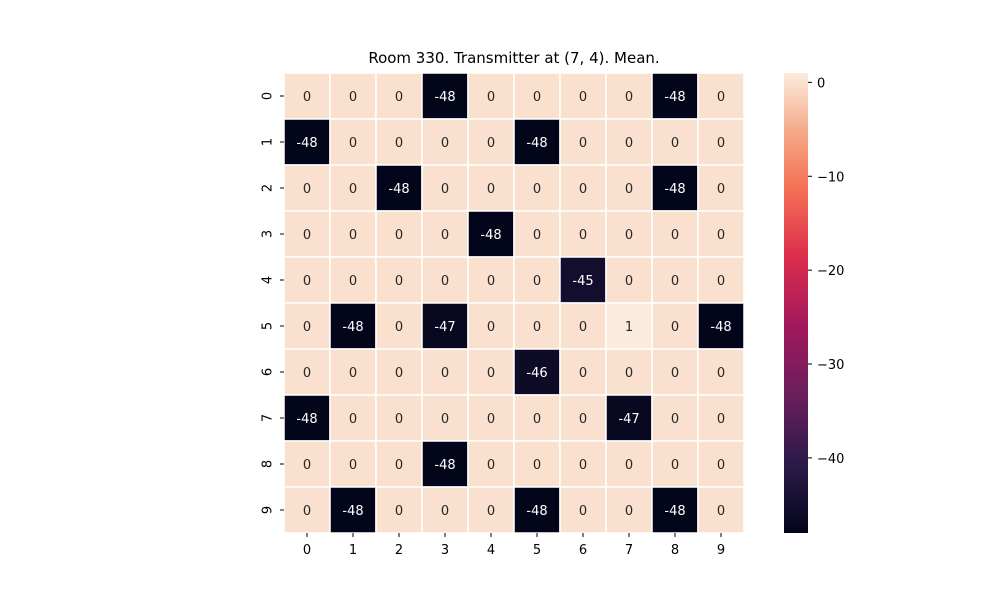  Describe the element at coordinates (830, 271) in the screenshot. I see `colorbar-tick-label: −20` at that location.